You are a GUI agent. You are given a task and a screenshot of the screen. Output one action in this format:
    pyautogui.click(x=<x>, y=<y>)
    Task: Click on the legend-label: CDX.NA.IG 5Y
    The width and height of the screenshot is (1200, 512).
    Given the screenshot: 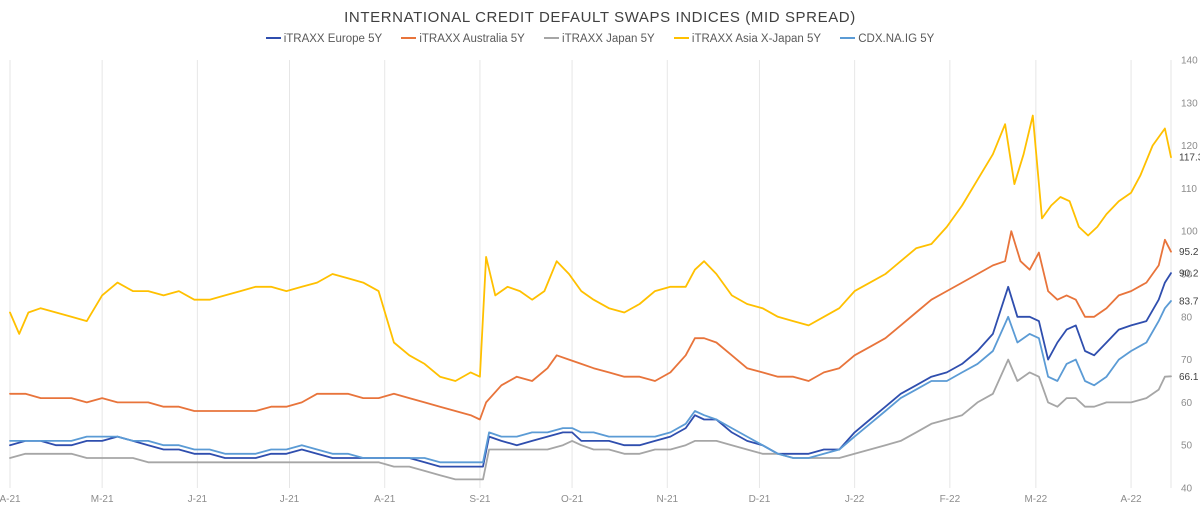 What is the action you would take?
    pyautogui.click(x=896, y=39)
    